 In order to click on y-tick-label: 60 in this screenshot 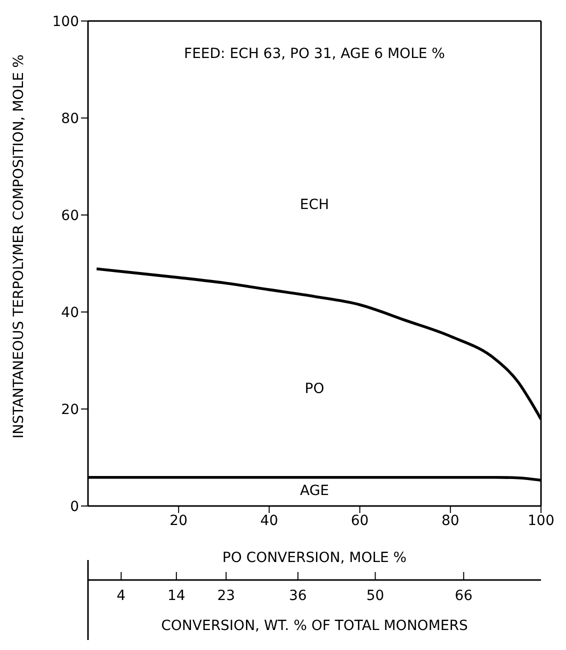, I will do `click(70, 216)`.